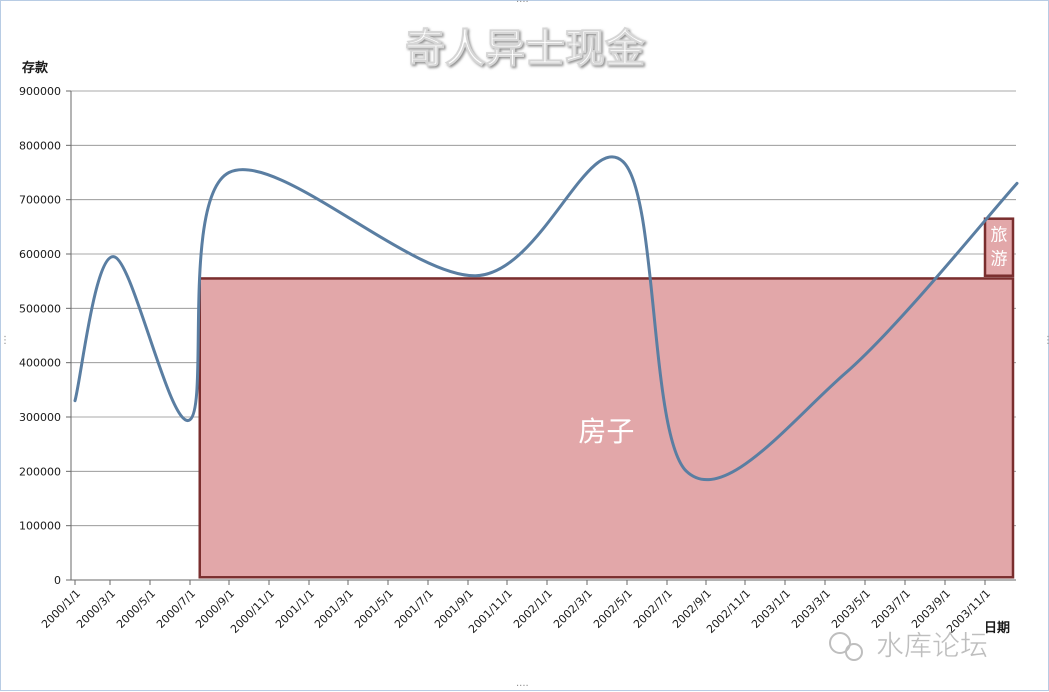 The image size is (1049, 692). I want to click on x-tick-label: 2002/5/1, so click(613, 609).